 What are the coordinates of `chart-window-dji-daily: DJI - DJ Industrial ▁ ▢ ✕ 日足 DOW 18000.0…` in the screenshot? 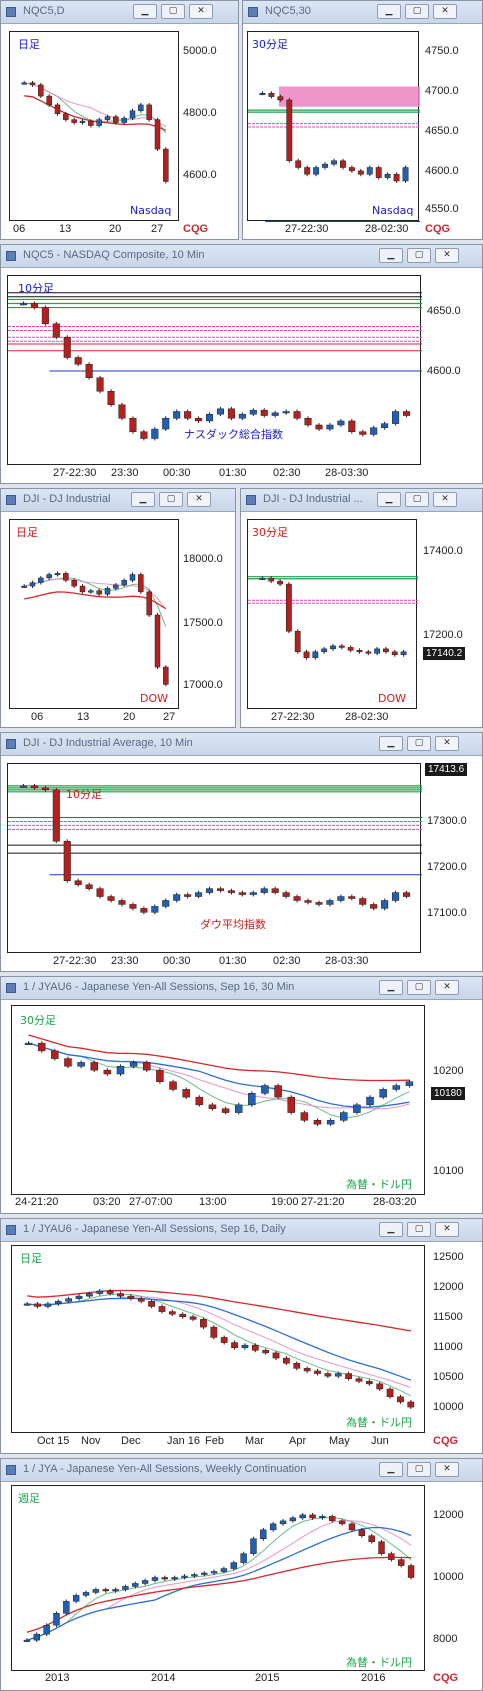 It's located at (118, 608).